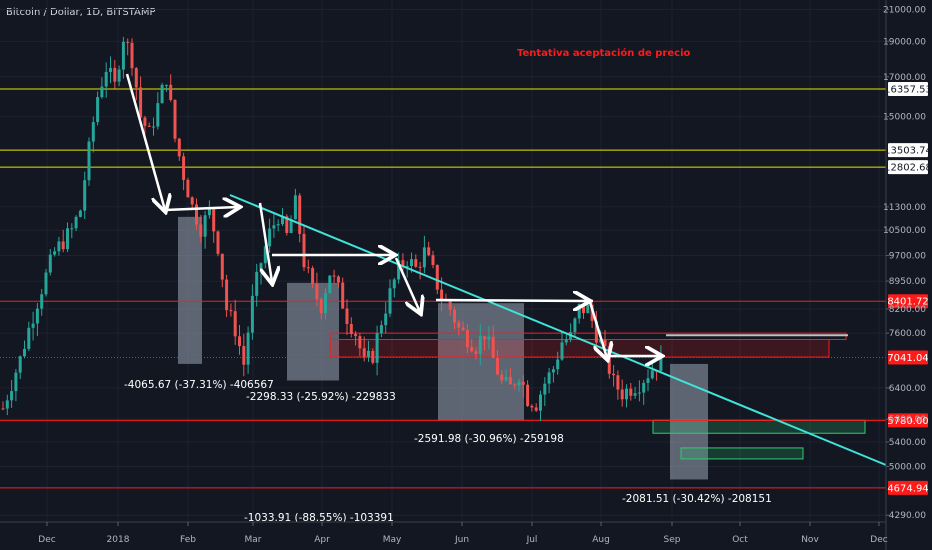  What do you see at coordinates (904, 78) in the screenshot?
I see `y-tick-label: 17000.00` at bounding box center [904, 78].